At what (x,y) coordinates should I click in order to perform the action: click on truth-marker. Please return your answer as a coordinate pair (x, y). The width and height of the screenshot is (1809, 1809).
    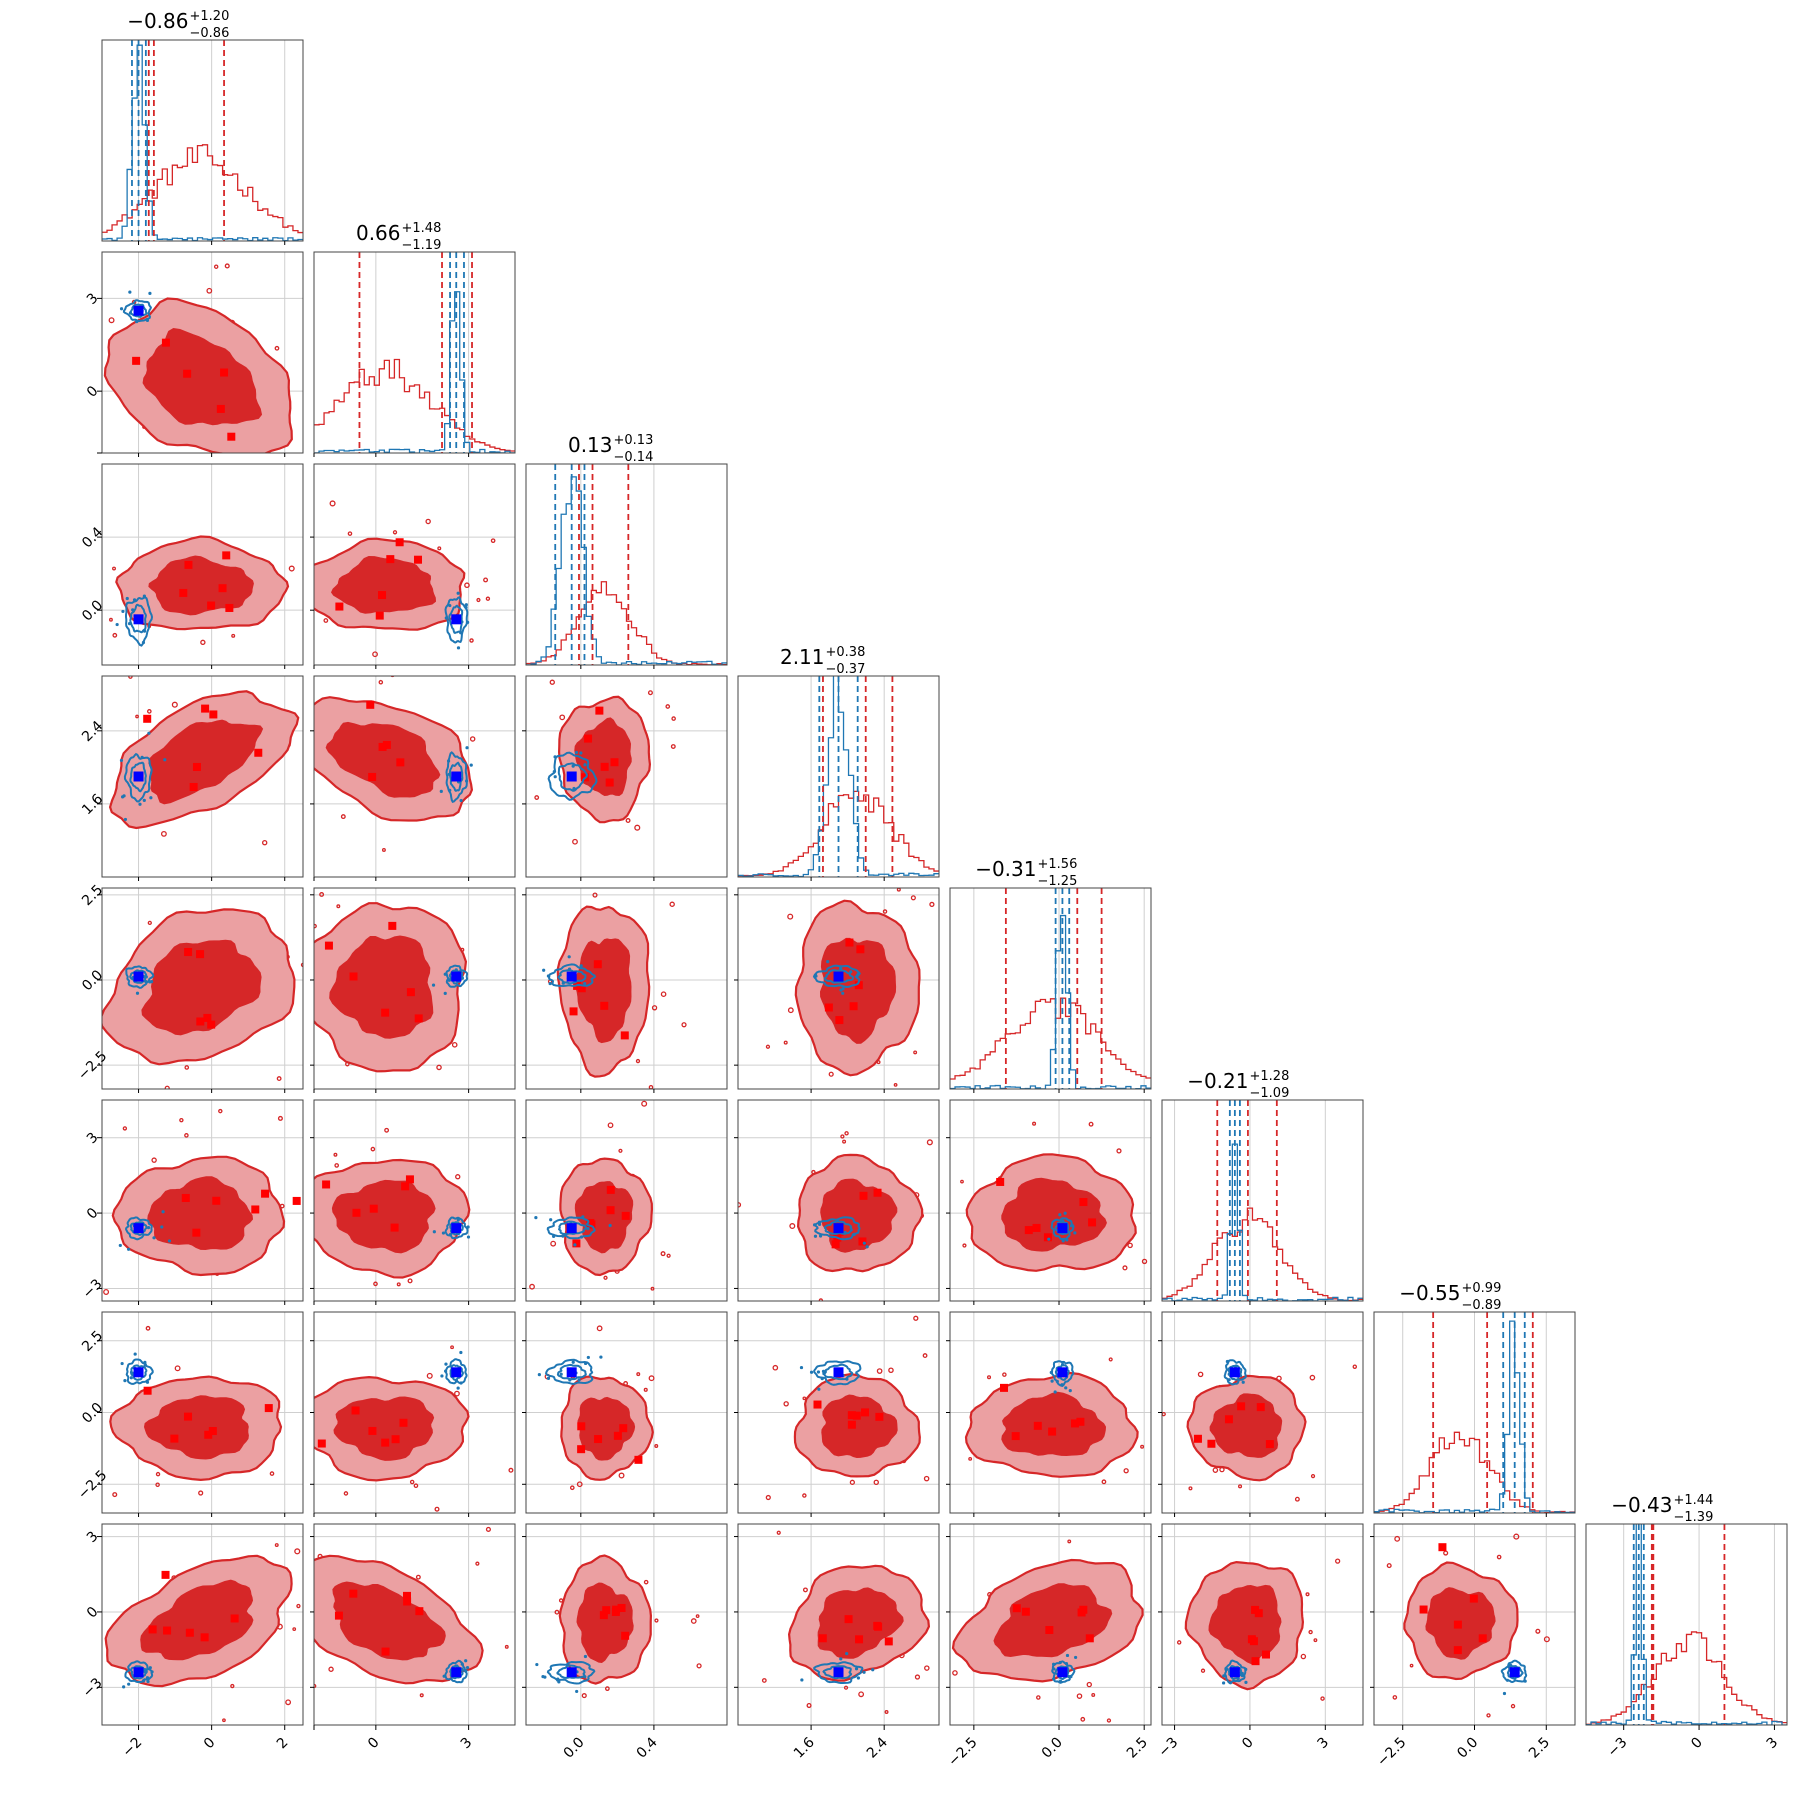
    Looking at the image, I should click on (1062, 1372).